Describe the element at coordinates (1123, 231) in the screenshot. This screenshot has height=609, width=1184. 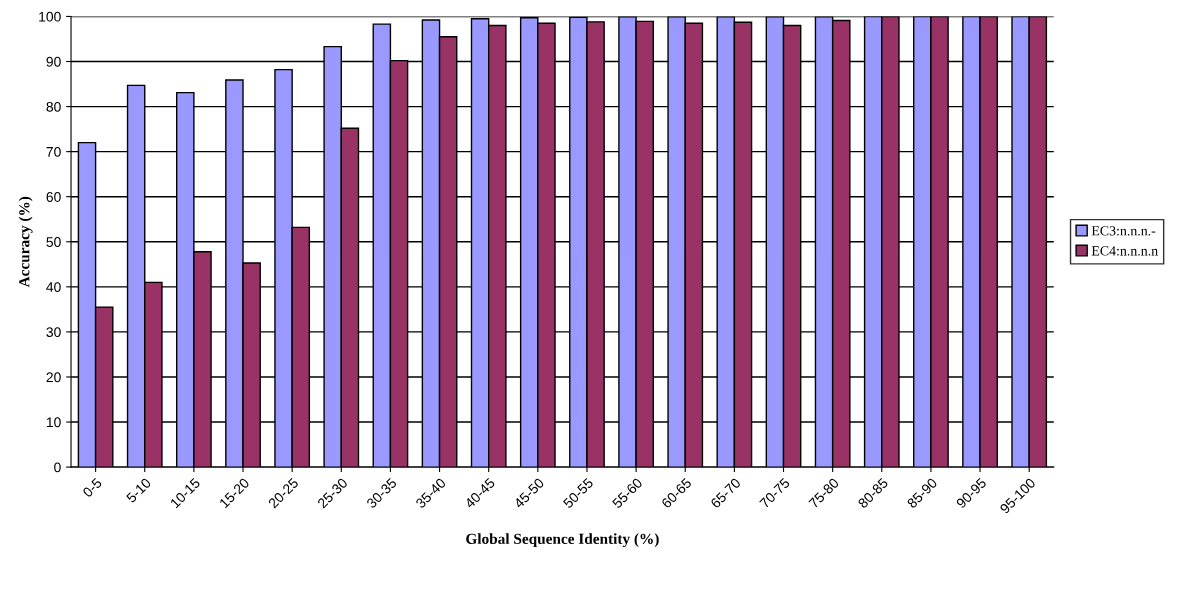
I see `legend-label: EC3:n.n.n.-` at that location.